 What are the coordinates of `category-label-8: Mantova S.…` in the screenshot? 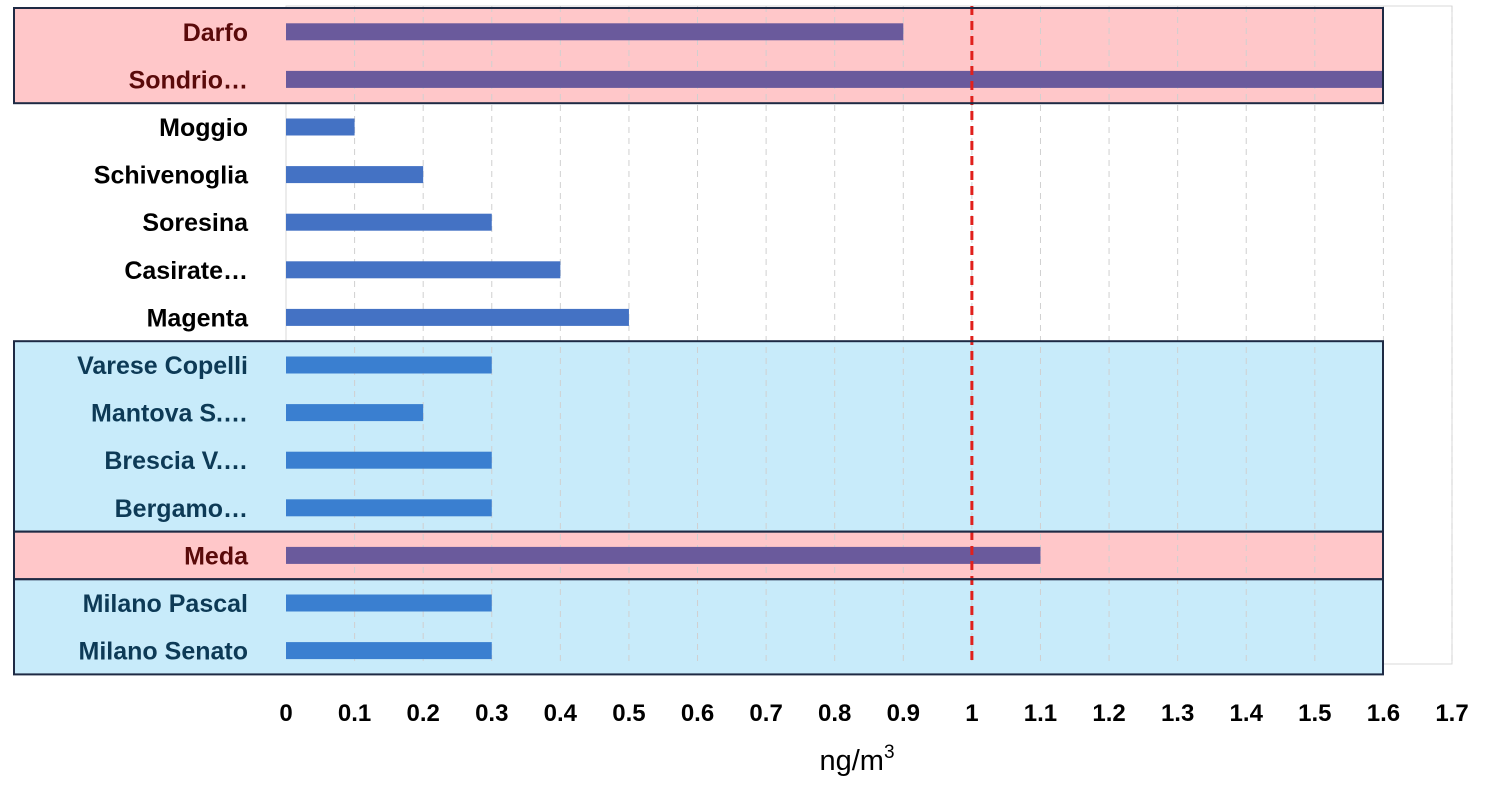 It's located at (169, 414).